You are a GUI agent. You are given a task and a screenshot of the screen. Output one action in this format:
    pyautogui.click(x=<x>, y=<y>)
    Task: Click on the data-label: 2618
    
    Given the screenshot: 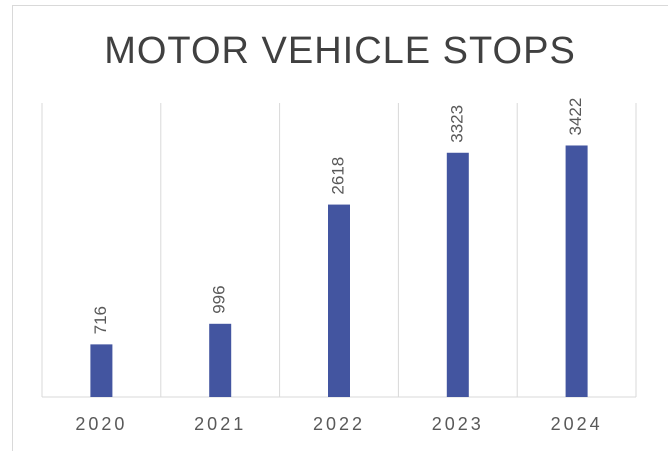 What is the action you would take?
    pyautogui.click(x=337, y=176)
    